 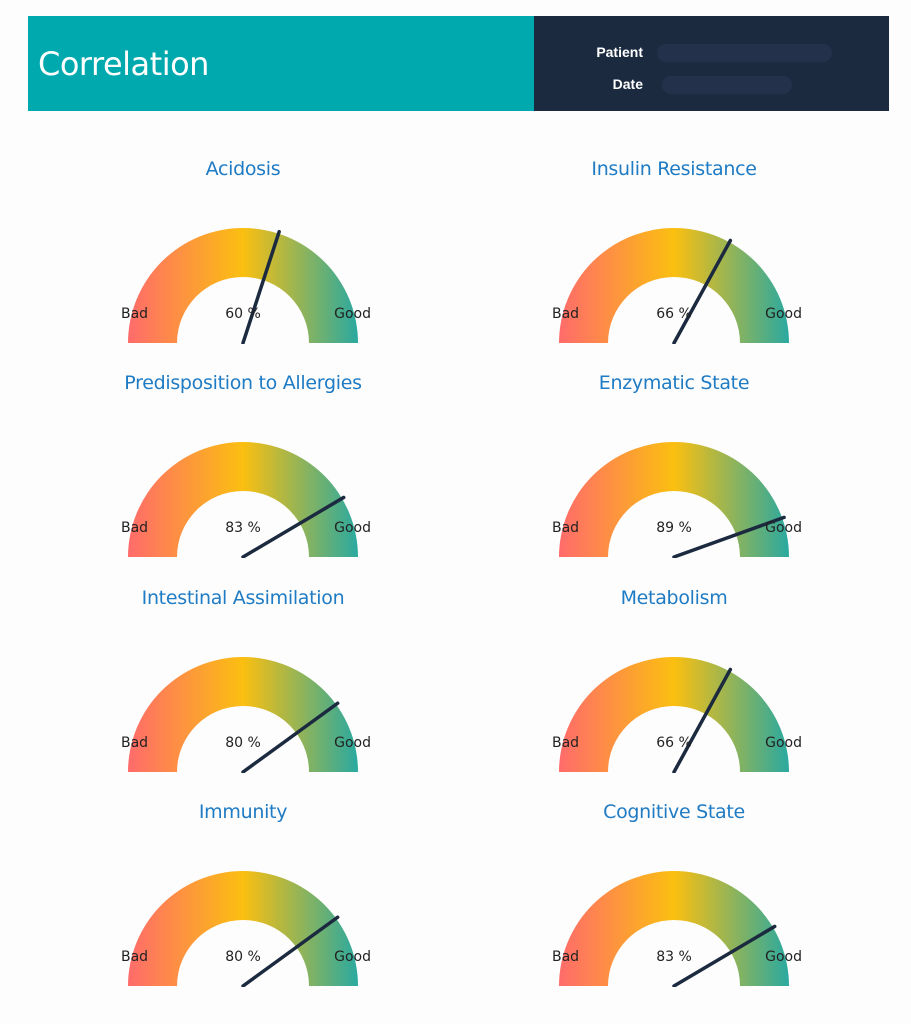 What do you see at coordinates (674, 528) in the screenshot?
I see `gauge-value-label: 89 %` at bounding box center [674, 528].